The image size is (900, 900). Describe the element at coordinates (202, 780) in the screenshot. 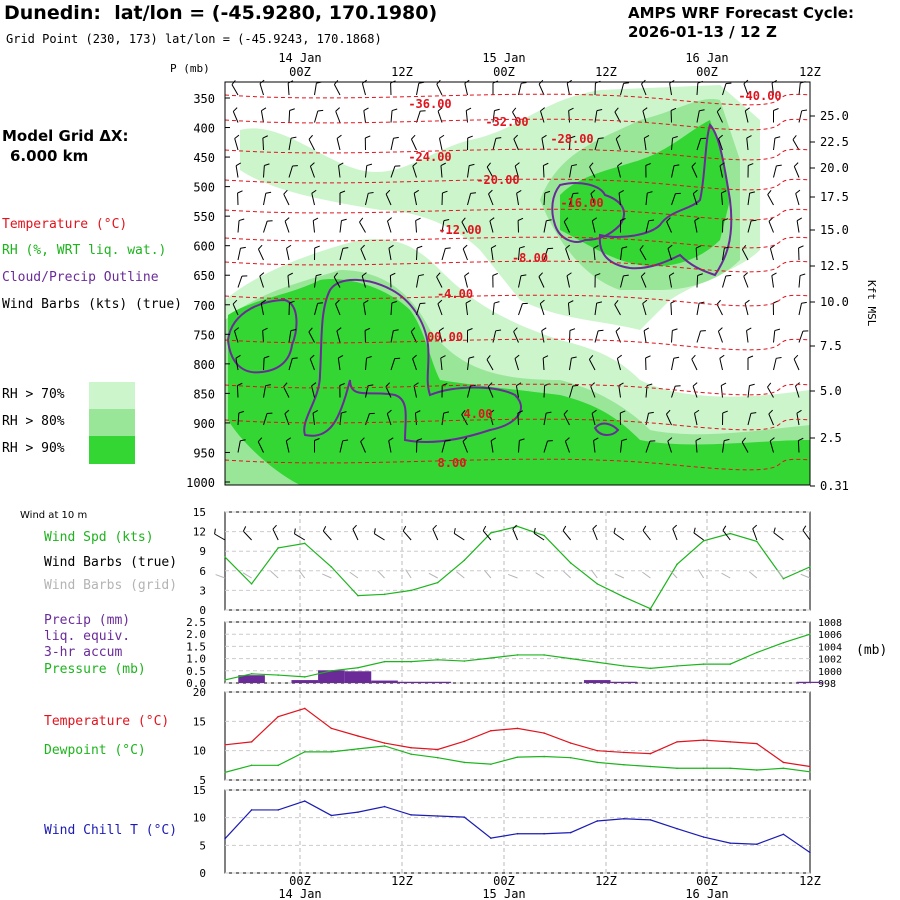

I see `temp-panel-ytick-label: 5` at that location.